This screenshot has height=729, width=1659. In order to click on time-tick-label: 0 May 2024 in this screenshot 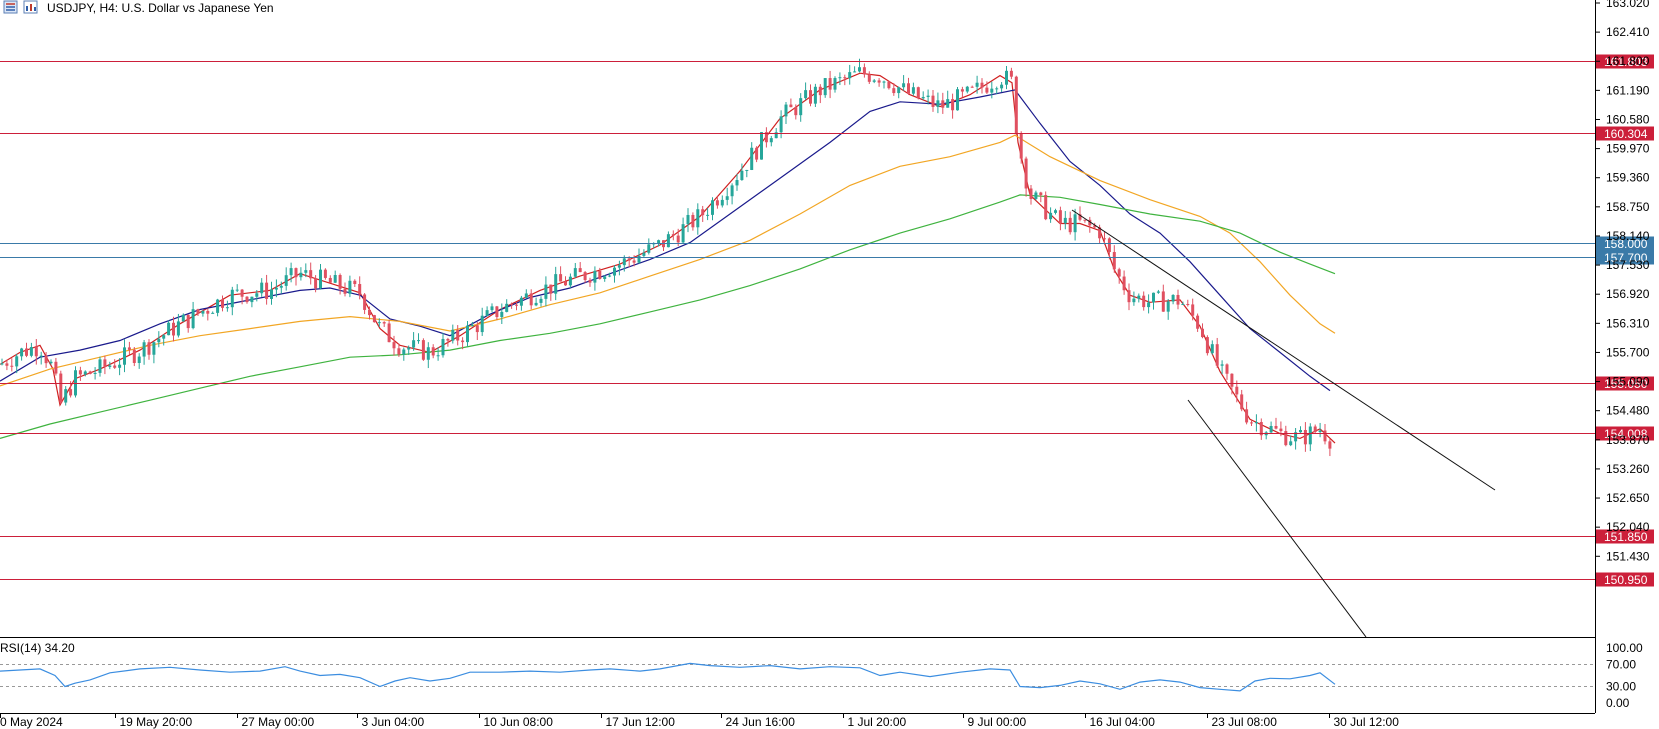, I will do `click(31, 722)`.